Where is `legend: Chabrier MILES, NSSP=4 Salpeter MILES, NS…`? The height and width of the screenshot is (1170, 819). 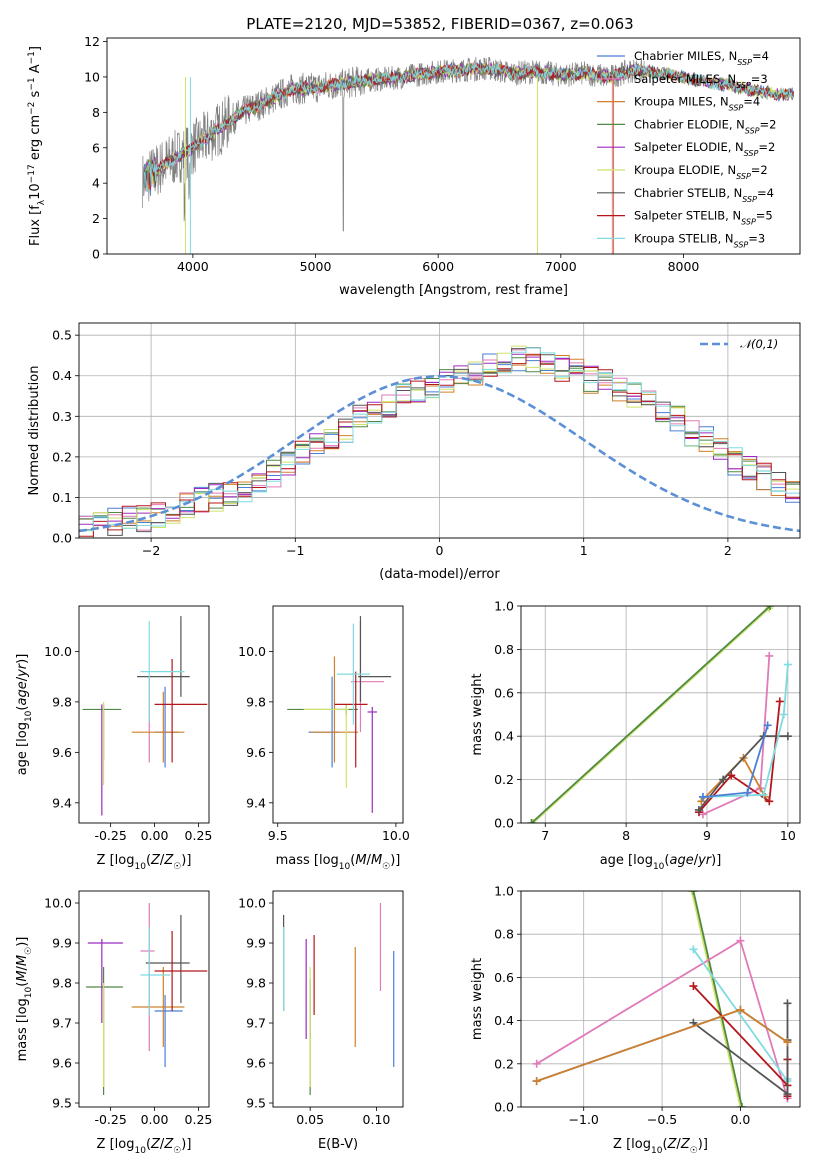 legend: Chabrier MILES, NSSP=4 Salpeter MILES, NS… is located at coordinates (686, 149).